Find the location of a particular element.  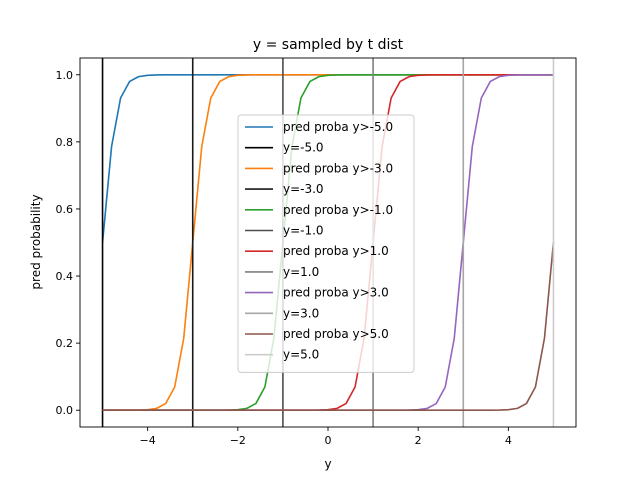

legend-label: pred proba y>-5.0 is located at coordinates (338, 127).